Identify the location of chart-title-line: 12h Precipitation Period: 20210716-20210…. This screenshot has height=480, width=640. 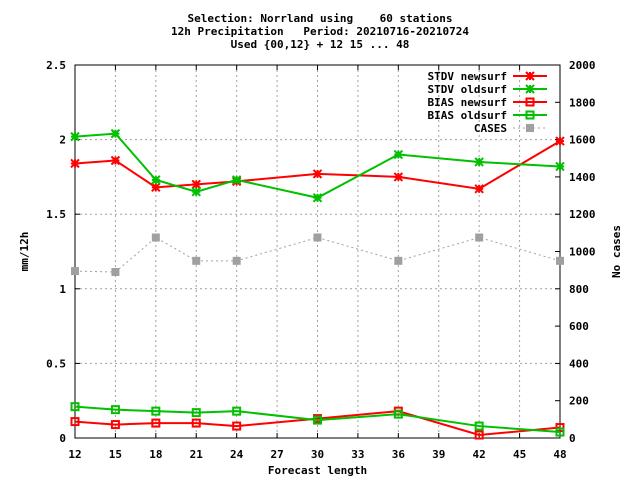
(320, 31).